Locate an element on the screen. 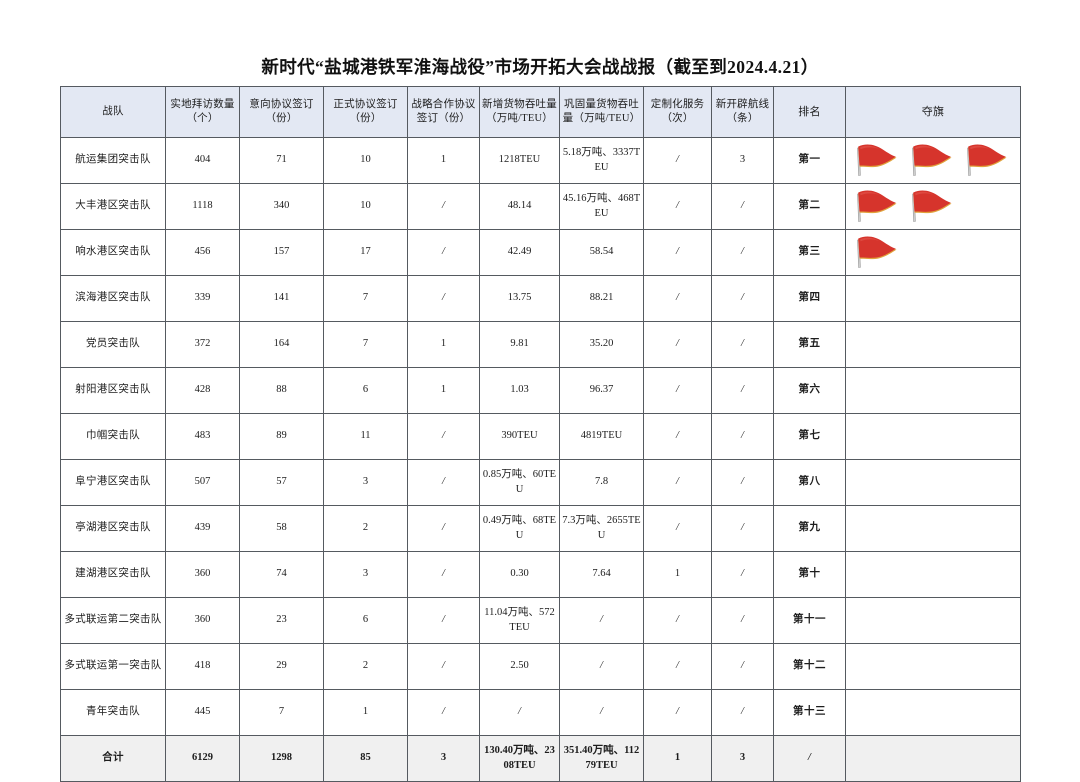  cell-team: 多式联运第一突击队 is located at coordinates (113, 666).